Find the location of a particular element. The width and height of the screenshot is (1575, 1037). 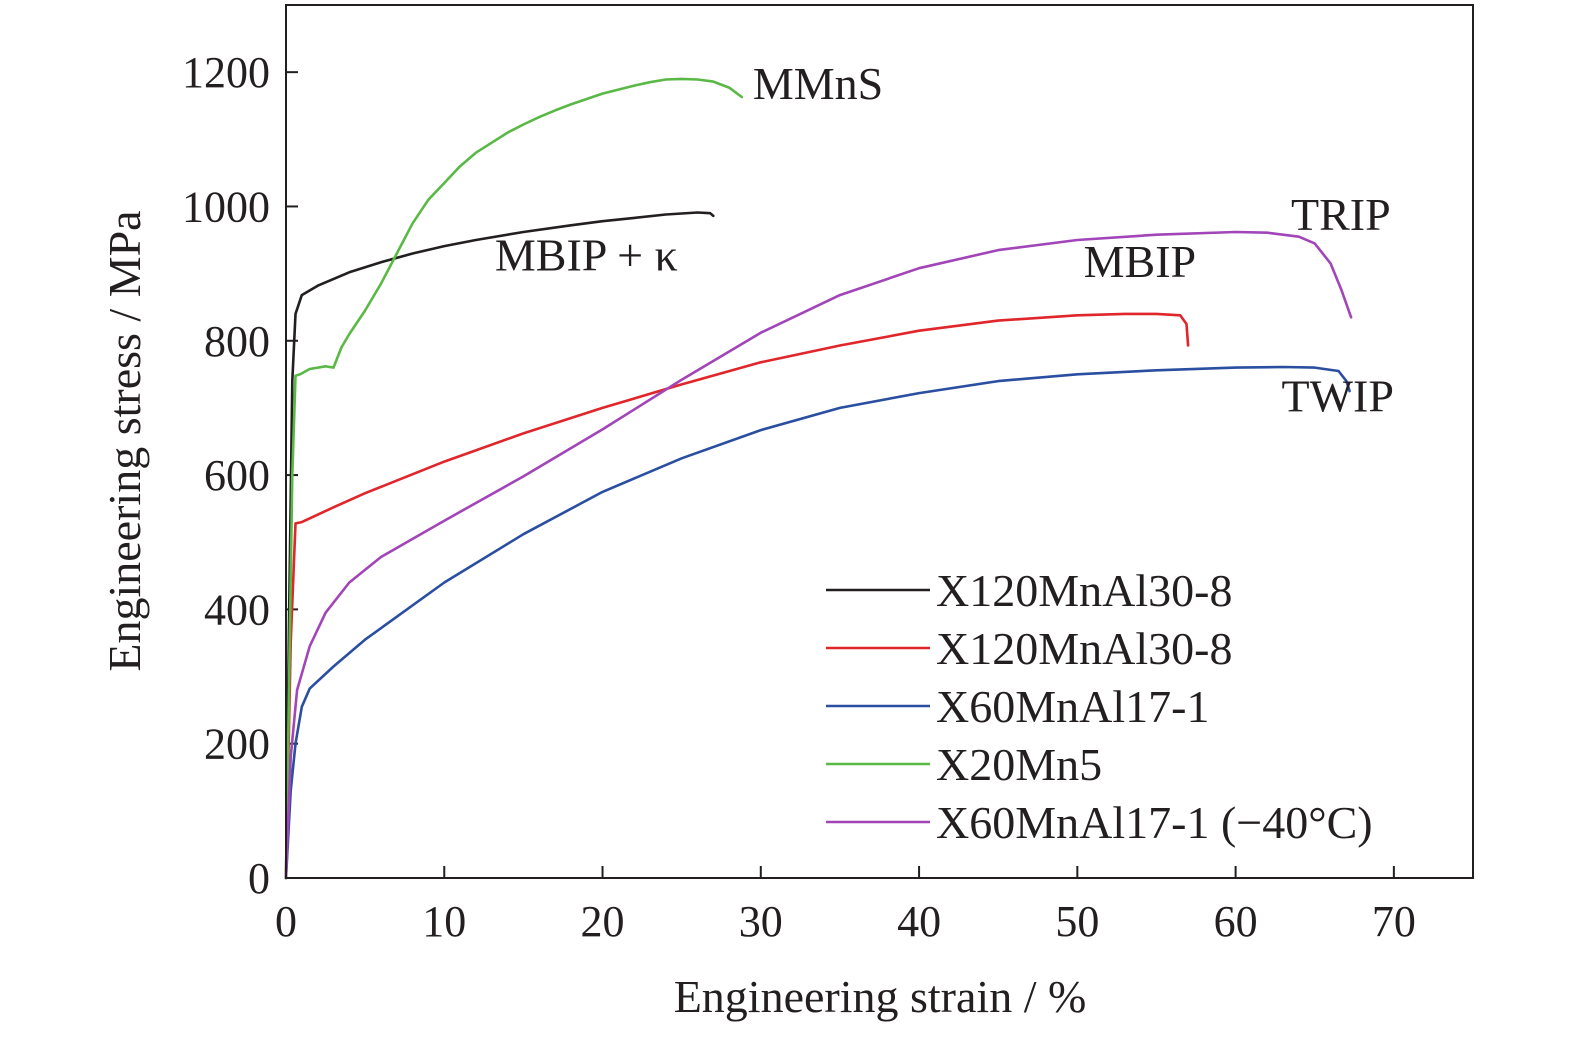

x-tick-label: 70 is located at coordinates (1394, 921).